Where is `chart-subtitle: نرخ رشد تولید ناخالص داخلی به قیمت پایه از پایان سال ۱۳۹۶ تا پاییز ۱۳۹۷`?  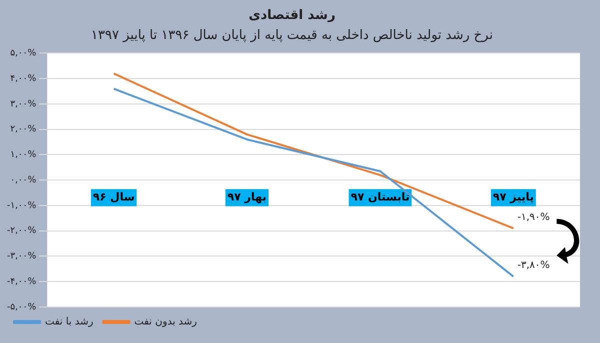 chart-subtitle: نرخ رشد تولید ناخالص داخلی به قیمت پایه از پایان سال ۱۳۹۶ تا پاییز ۱۳۹۷ is located at coordinates (292, 35).